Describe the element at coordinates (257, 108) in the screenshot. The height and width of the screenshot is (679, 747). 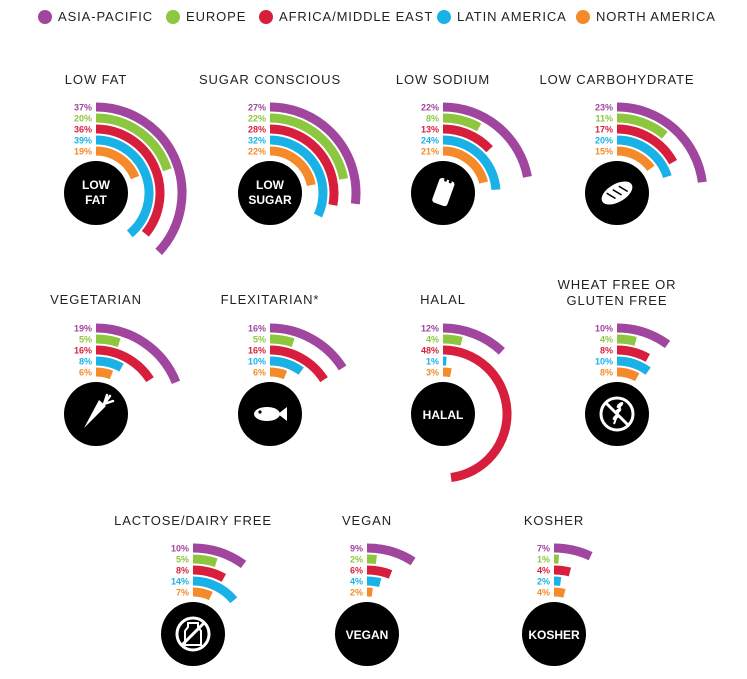
I see `value-label: 27%` at that location.